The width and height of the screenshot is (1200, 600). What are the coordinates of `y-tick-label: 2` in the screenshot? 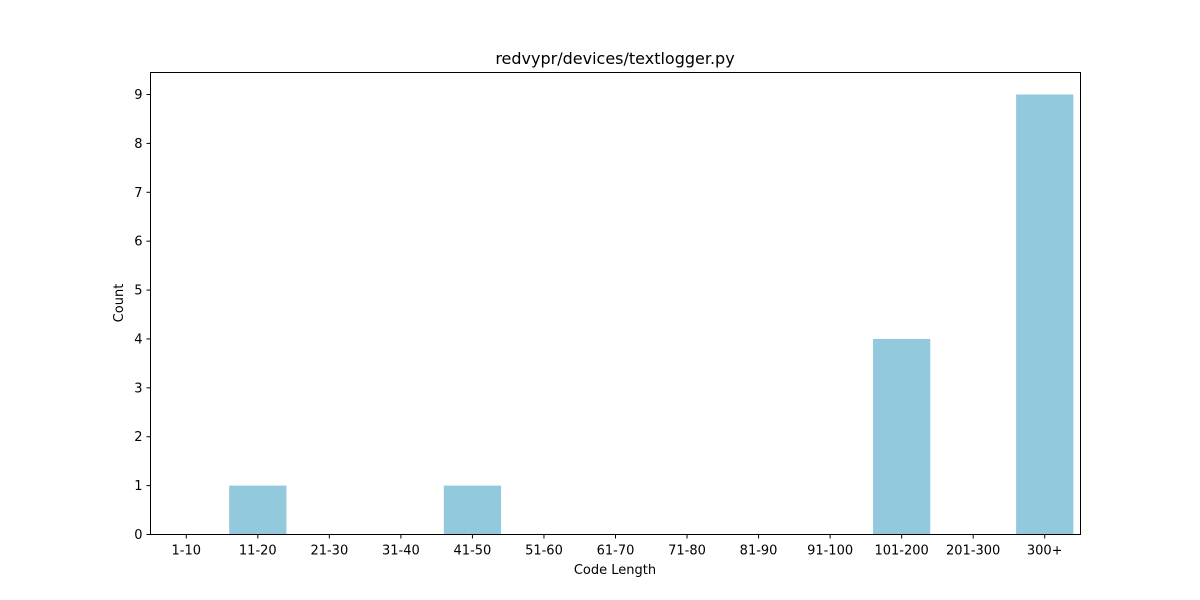 It's located at (138, 437).